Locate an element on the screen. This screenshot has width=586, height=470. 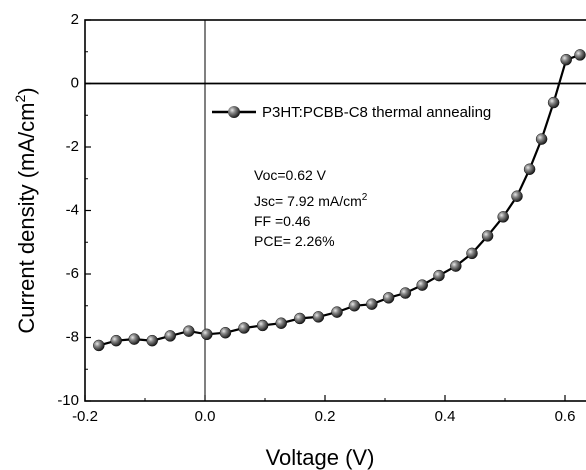
y-axis-title-sup: 2 is located at coordinates (20, 99).